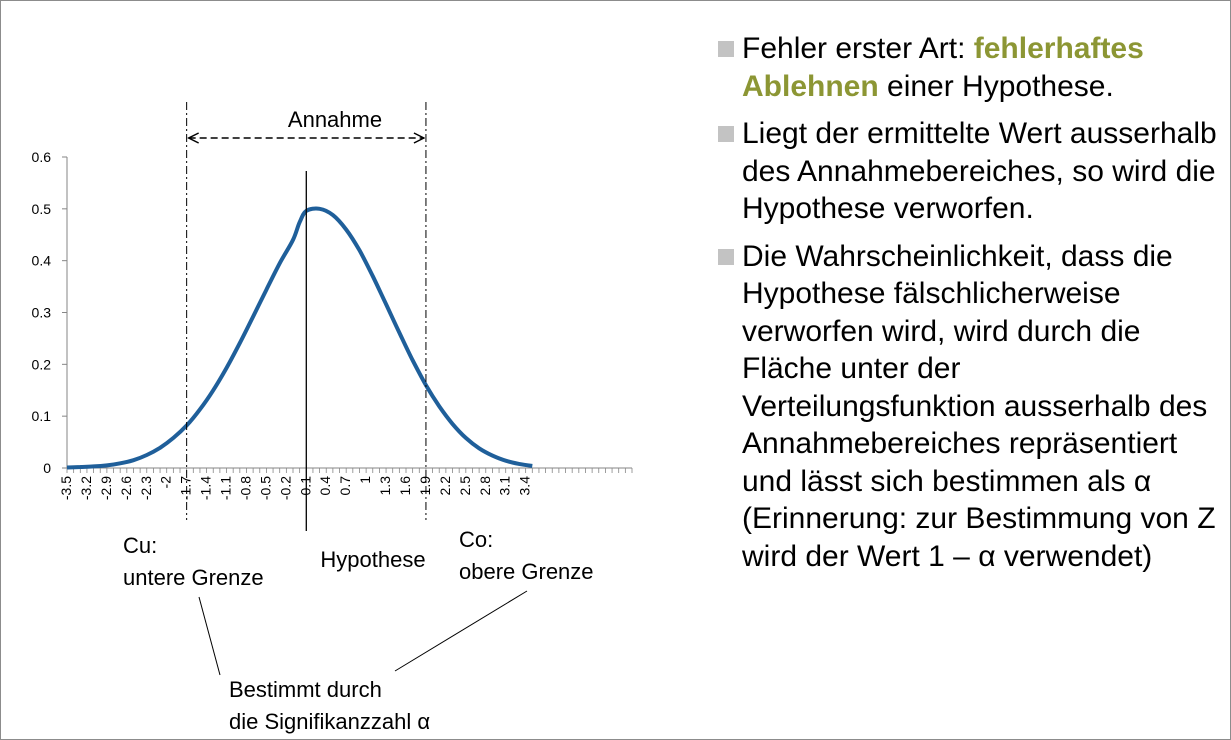 This screenshot has width=1231, height=740. Describe the element at coordinates (385, 486) in the screenshot. I see `x-tick-label: 1.3` at that location.